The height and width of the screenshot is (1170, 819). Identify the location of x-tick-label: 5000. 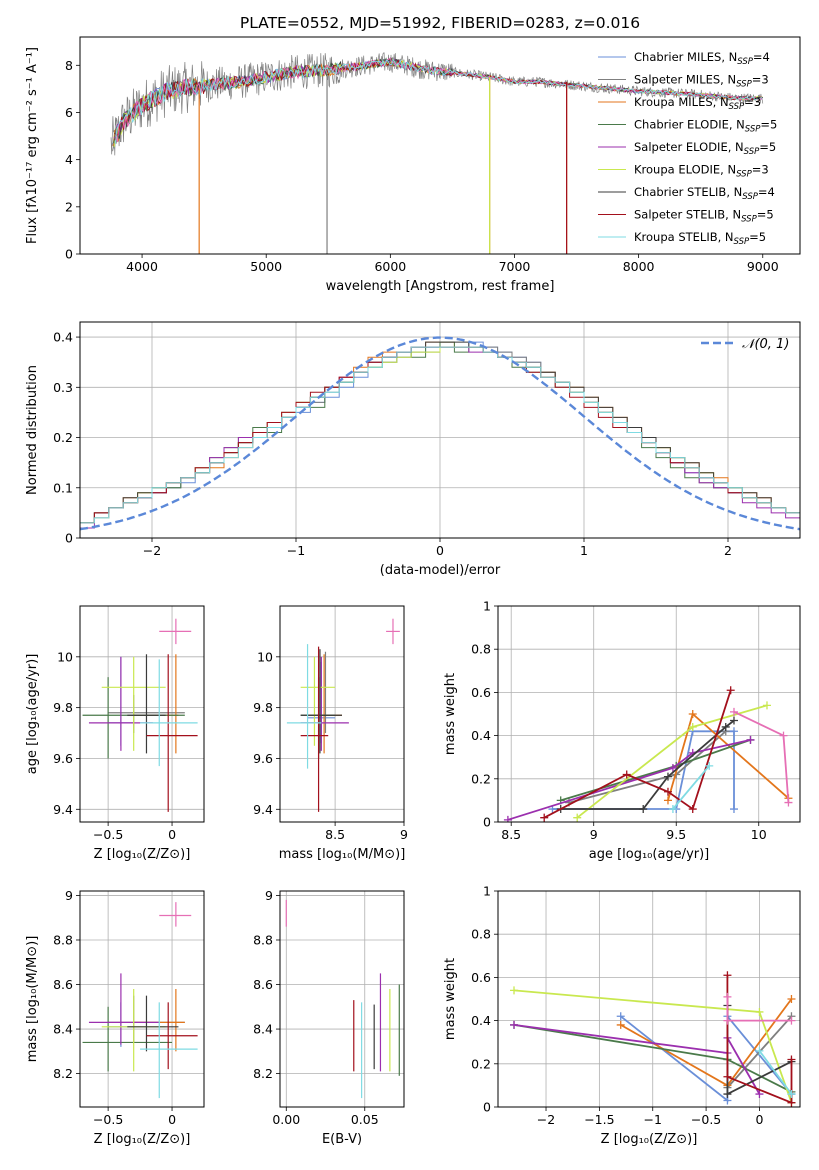
(266, 266).